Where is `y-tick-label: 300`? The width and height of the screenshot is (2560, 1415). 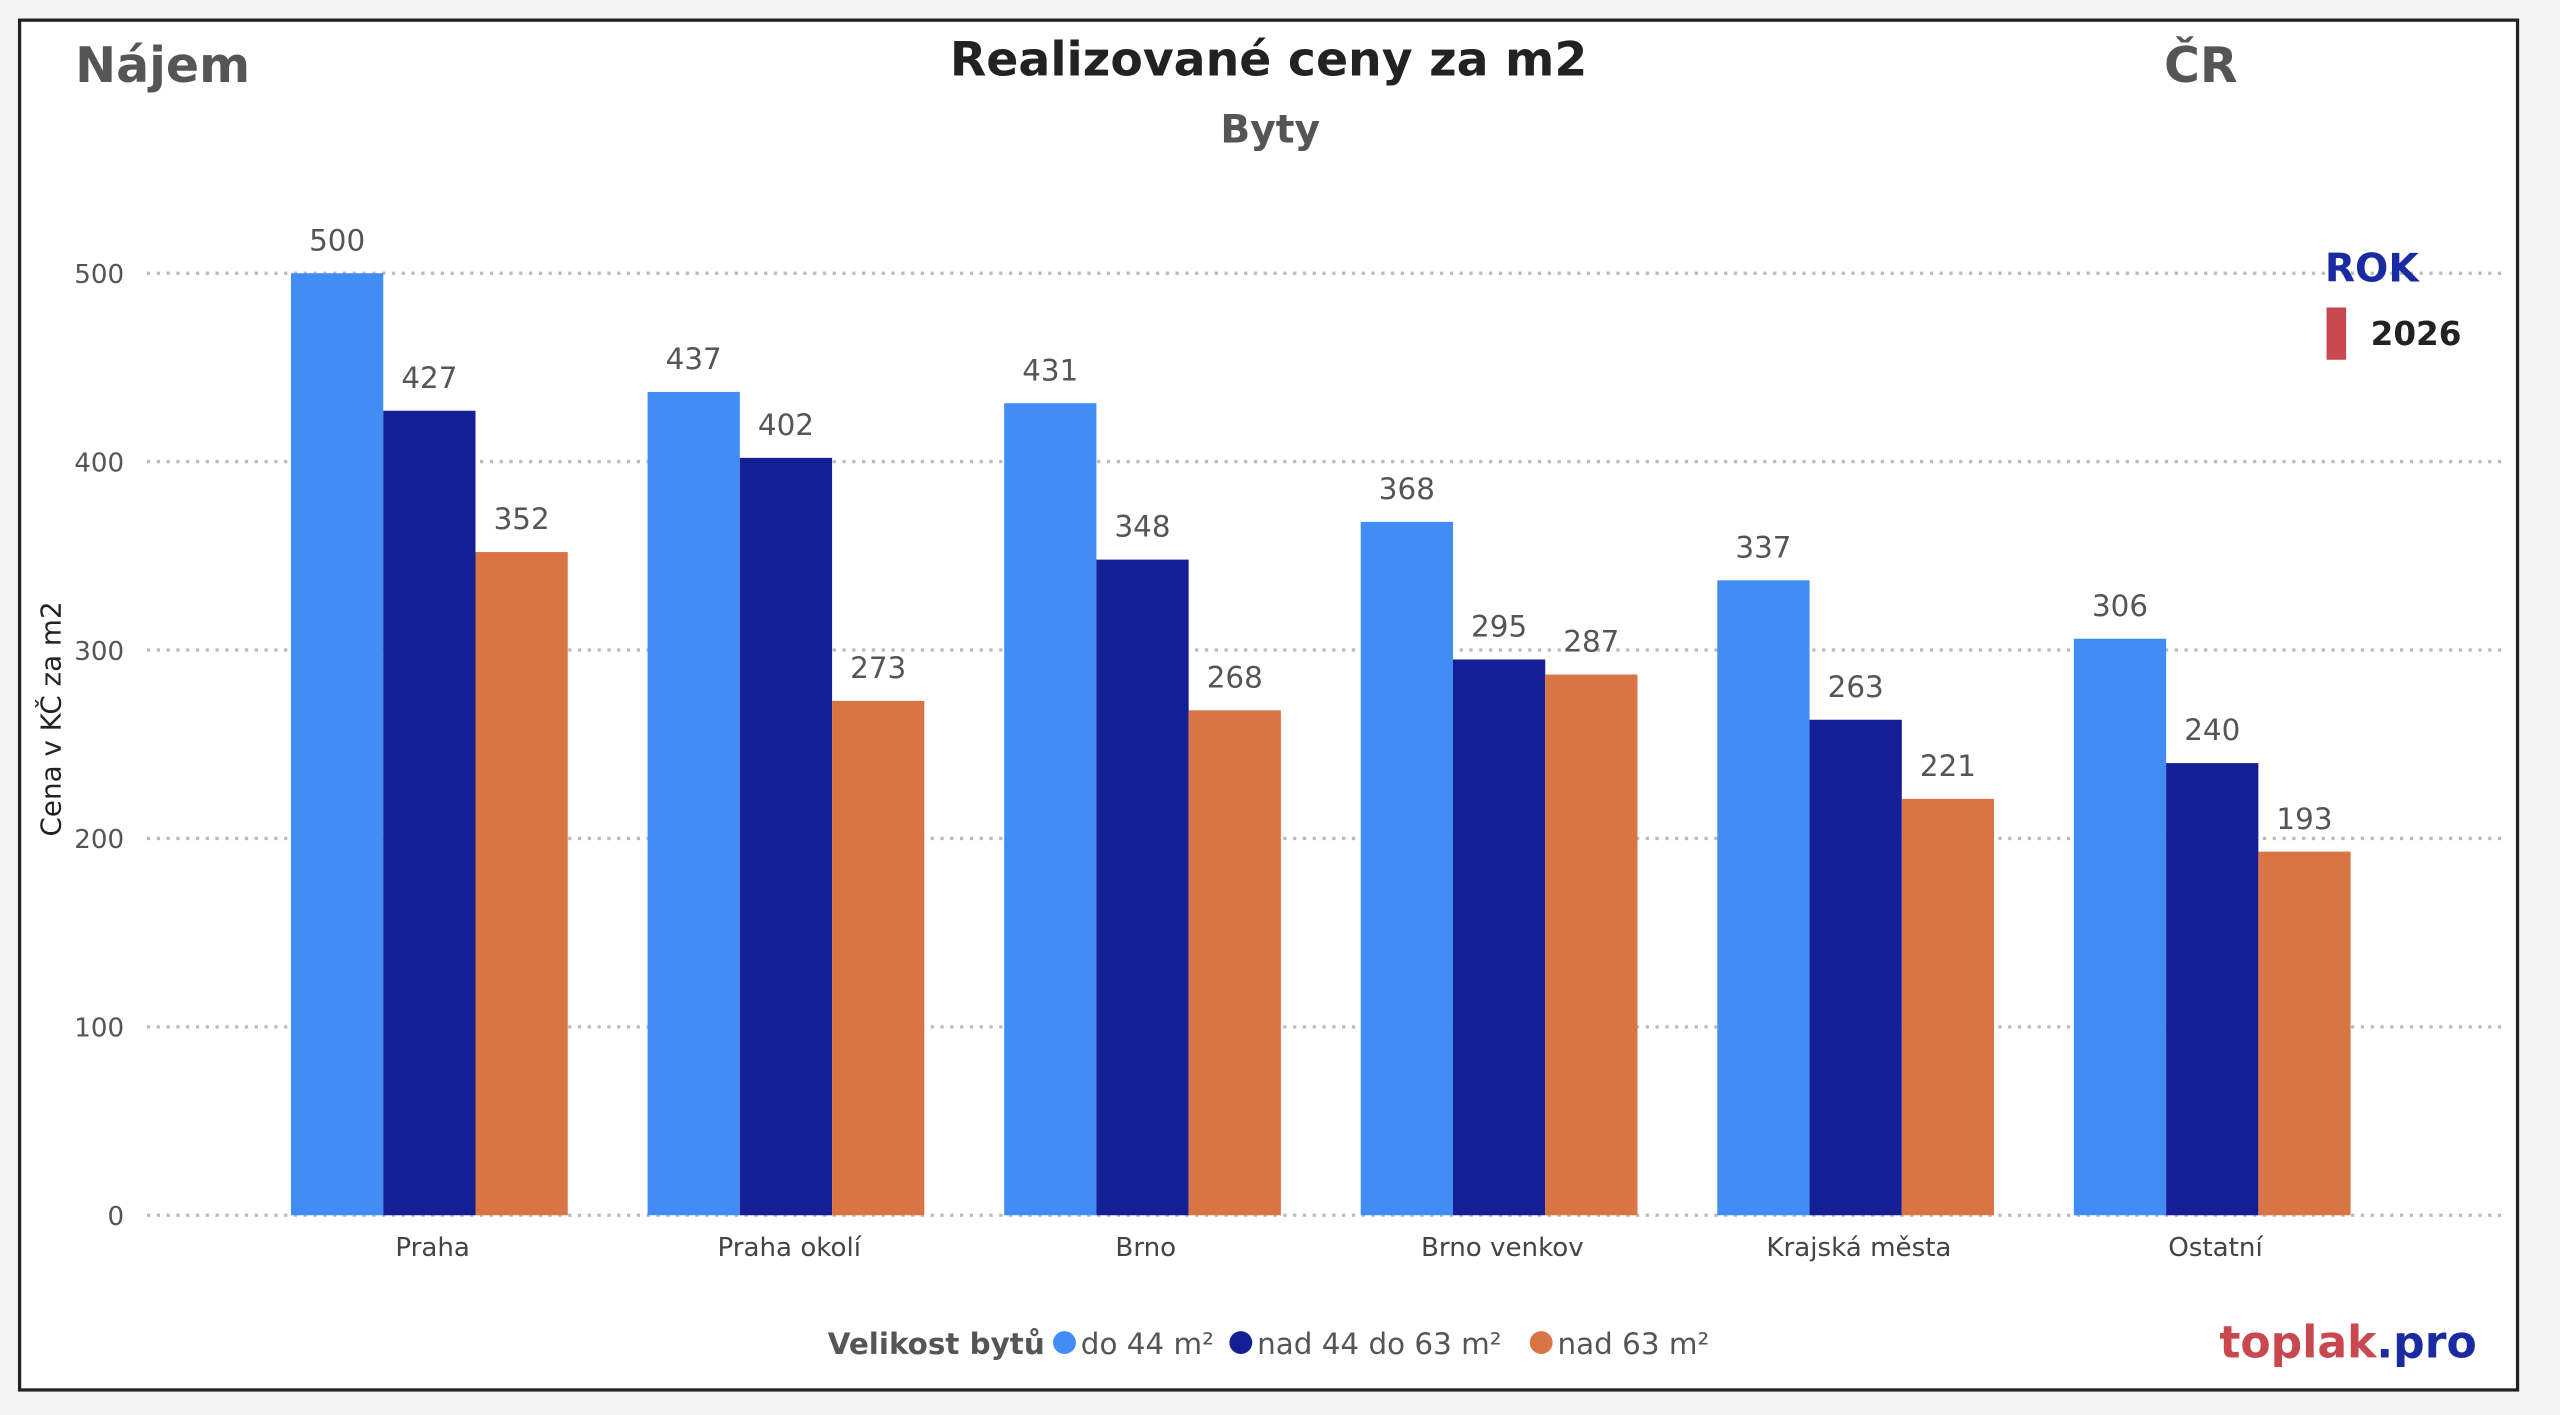
y-tick-label: 300 is located at coordinates (99, 652).